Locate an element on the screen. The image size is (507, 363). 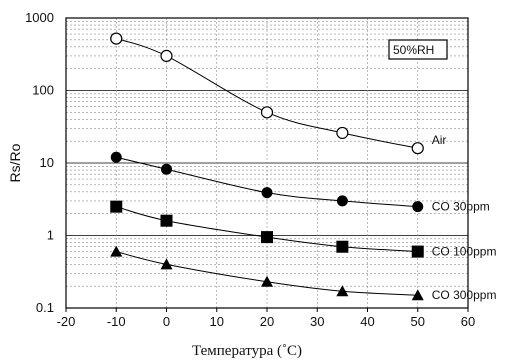
annotation-label: 50%RH is located at coordinates (413, 50).